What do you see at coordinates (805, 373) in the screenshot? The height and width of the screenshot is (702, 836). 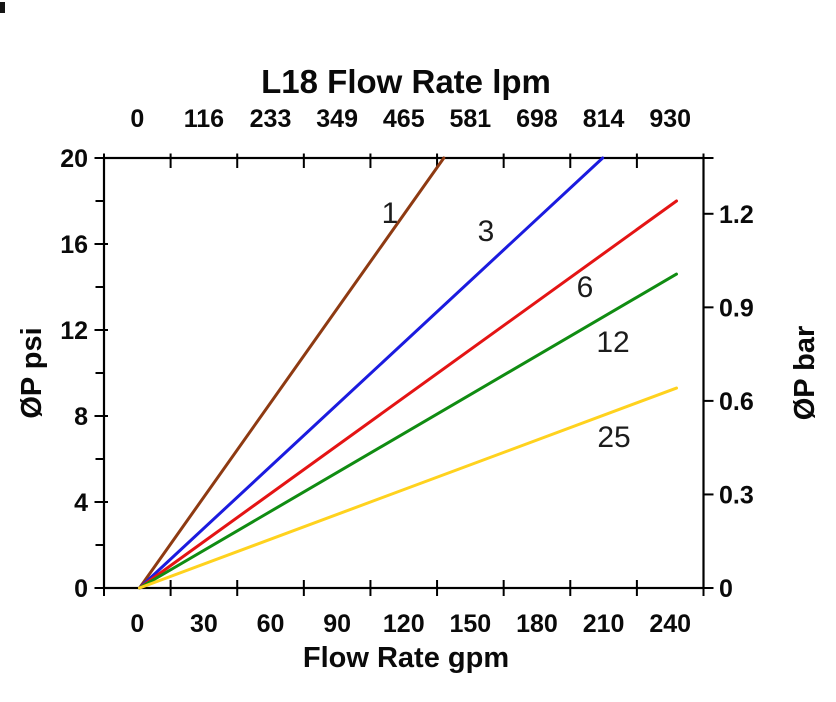 I see `right-axis-title: ØP bar` at bounding box center [805, 373].